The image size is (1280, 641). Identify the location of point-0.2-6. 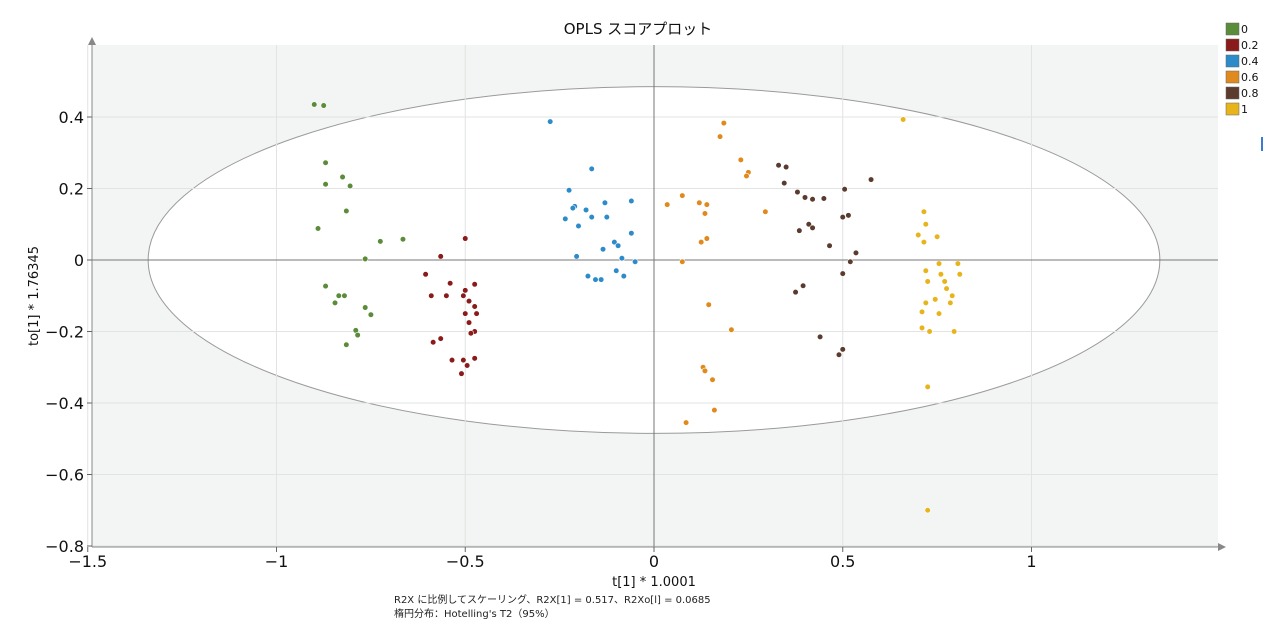
(431, 295).